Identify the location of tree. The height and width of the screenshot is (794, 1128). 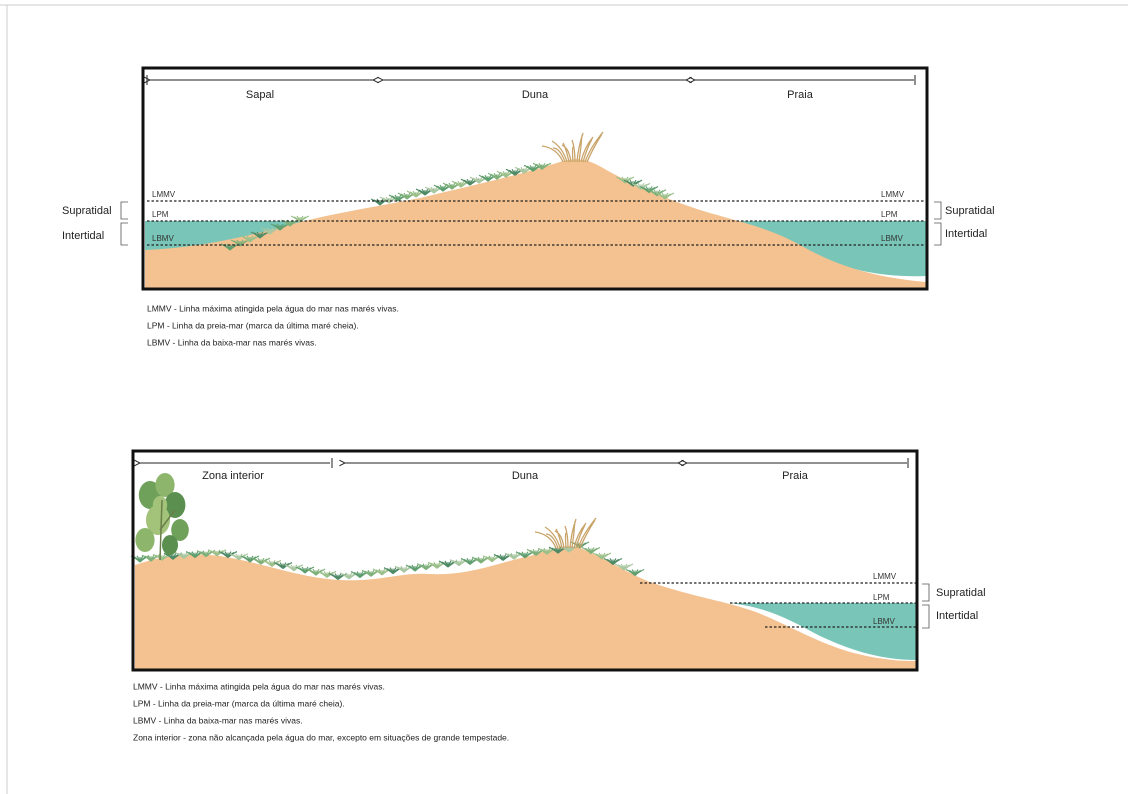
(162, 517).